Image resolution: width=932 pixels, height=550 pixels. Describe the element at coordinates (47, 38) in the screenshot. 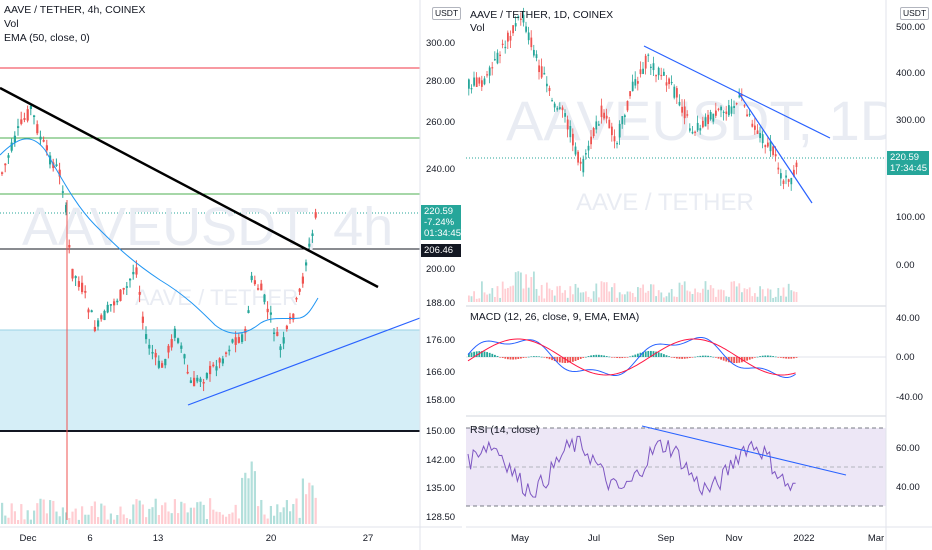

I see `left-ema-label: EMA (50, close, 0)` at that location.